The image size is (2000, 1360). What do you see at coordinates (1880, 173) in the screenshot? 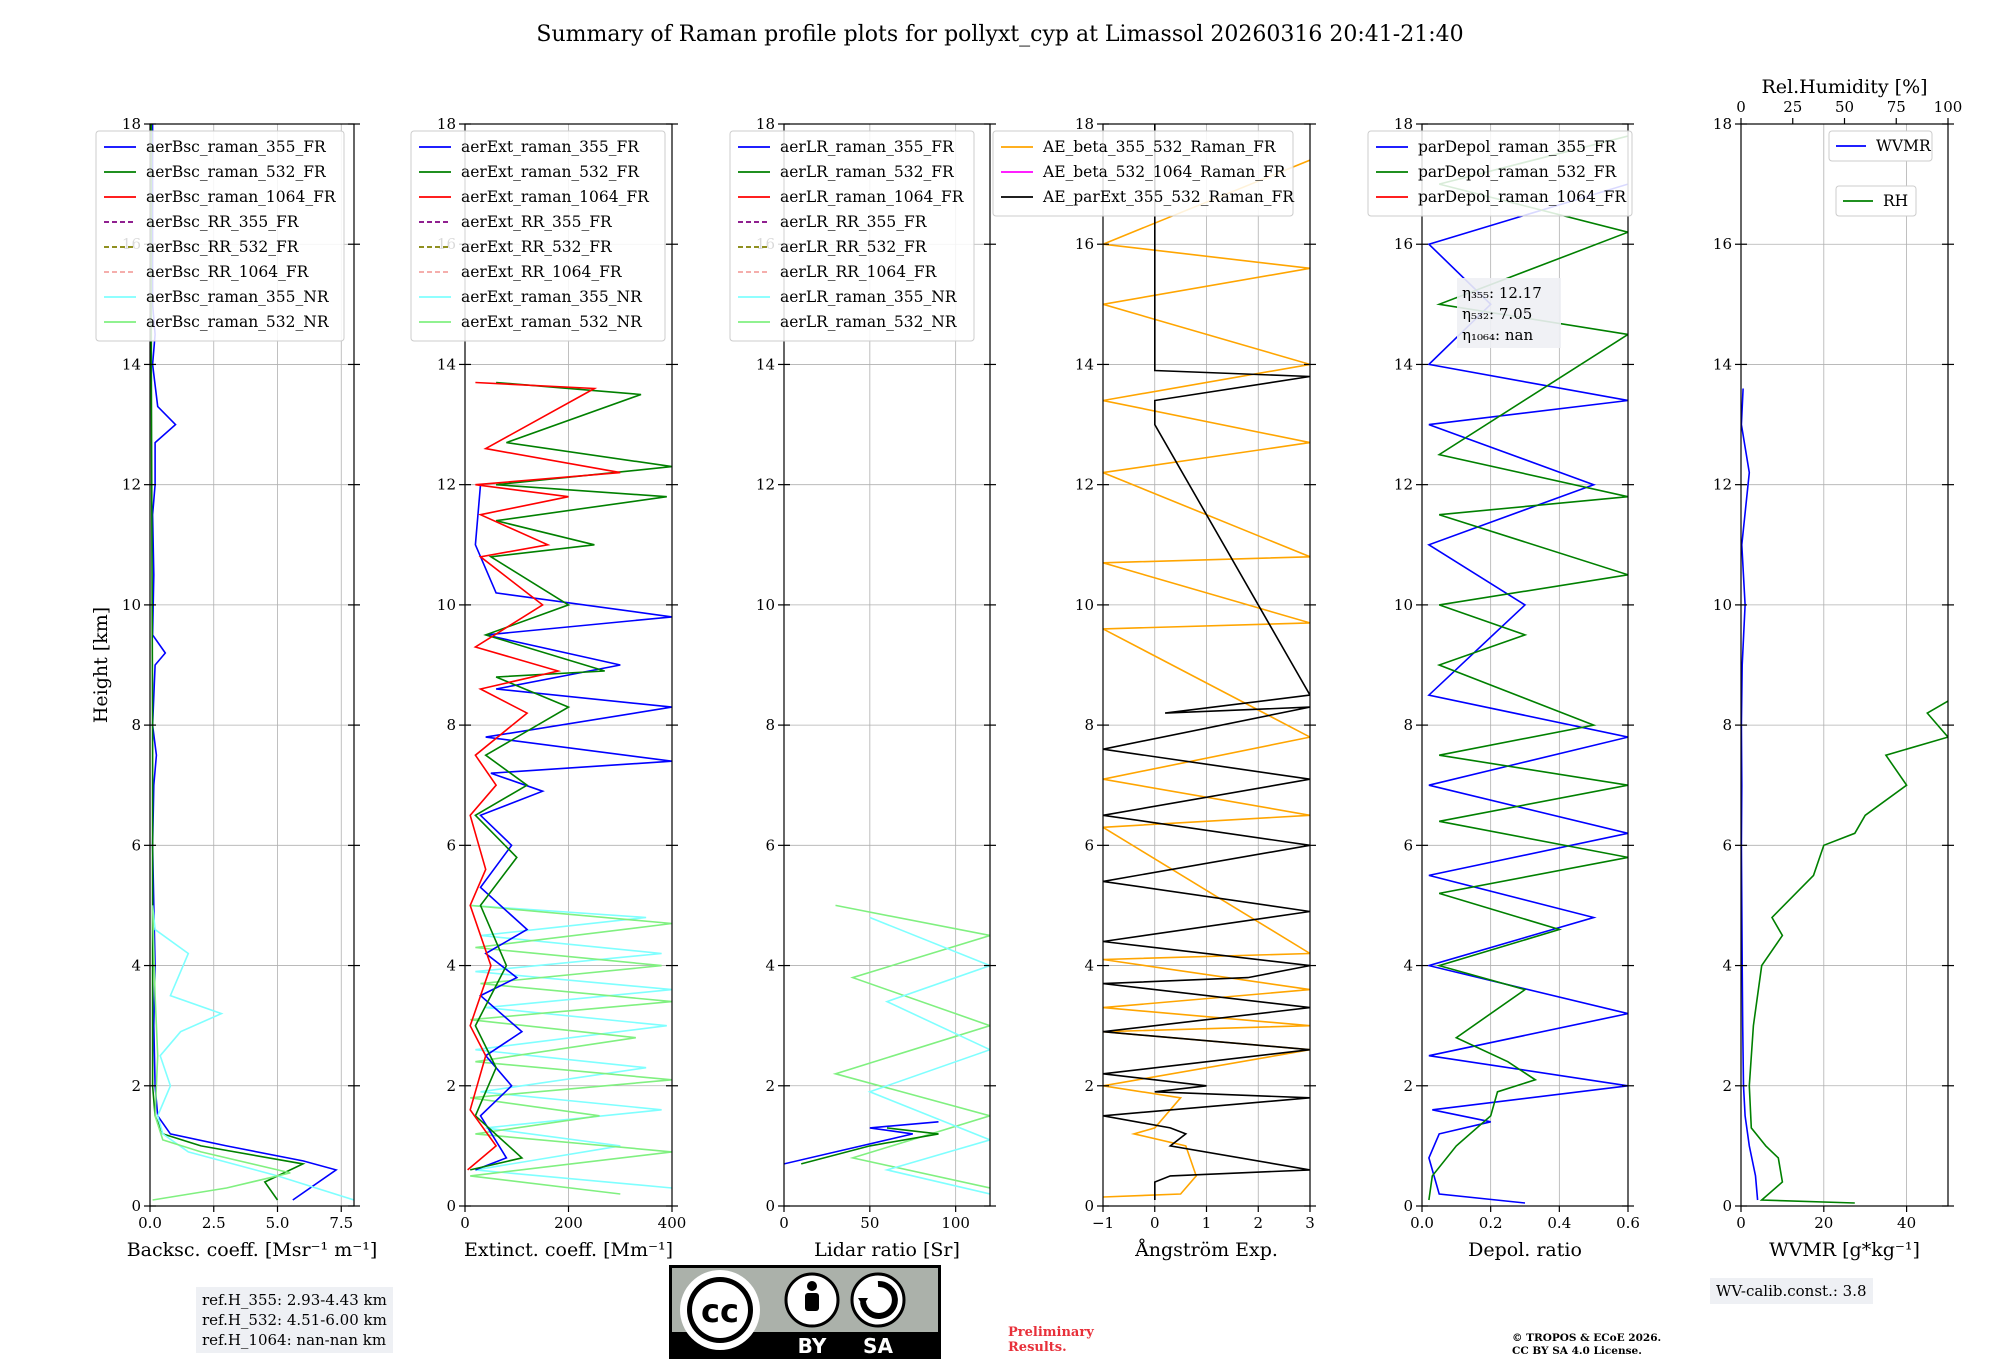
I see `legend-wv: WVMR RH` at bounding box center [1880, 173].